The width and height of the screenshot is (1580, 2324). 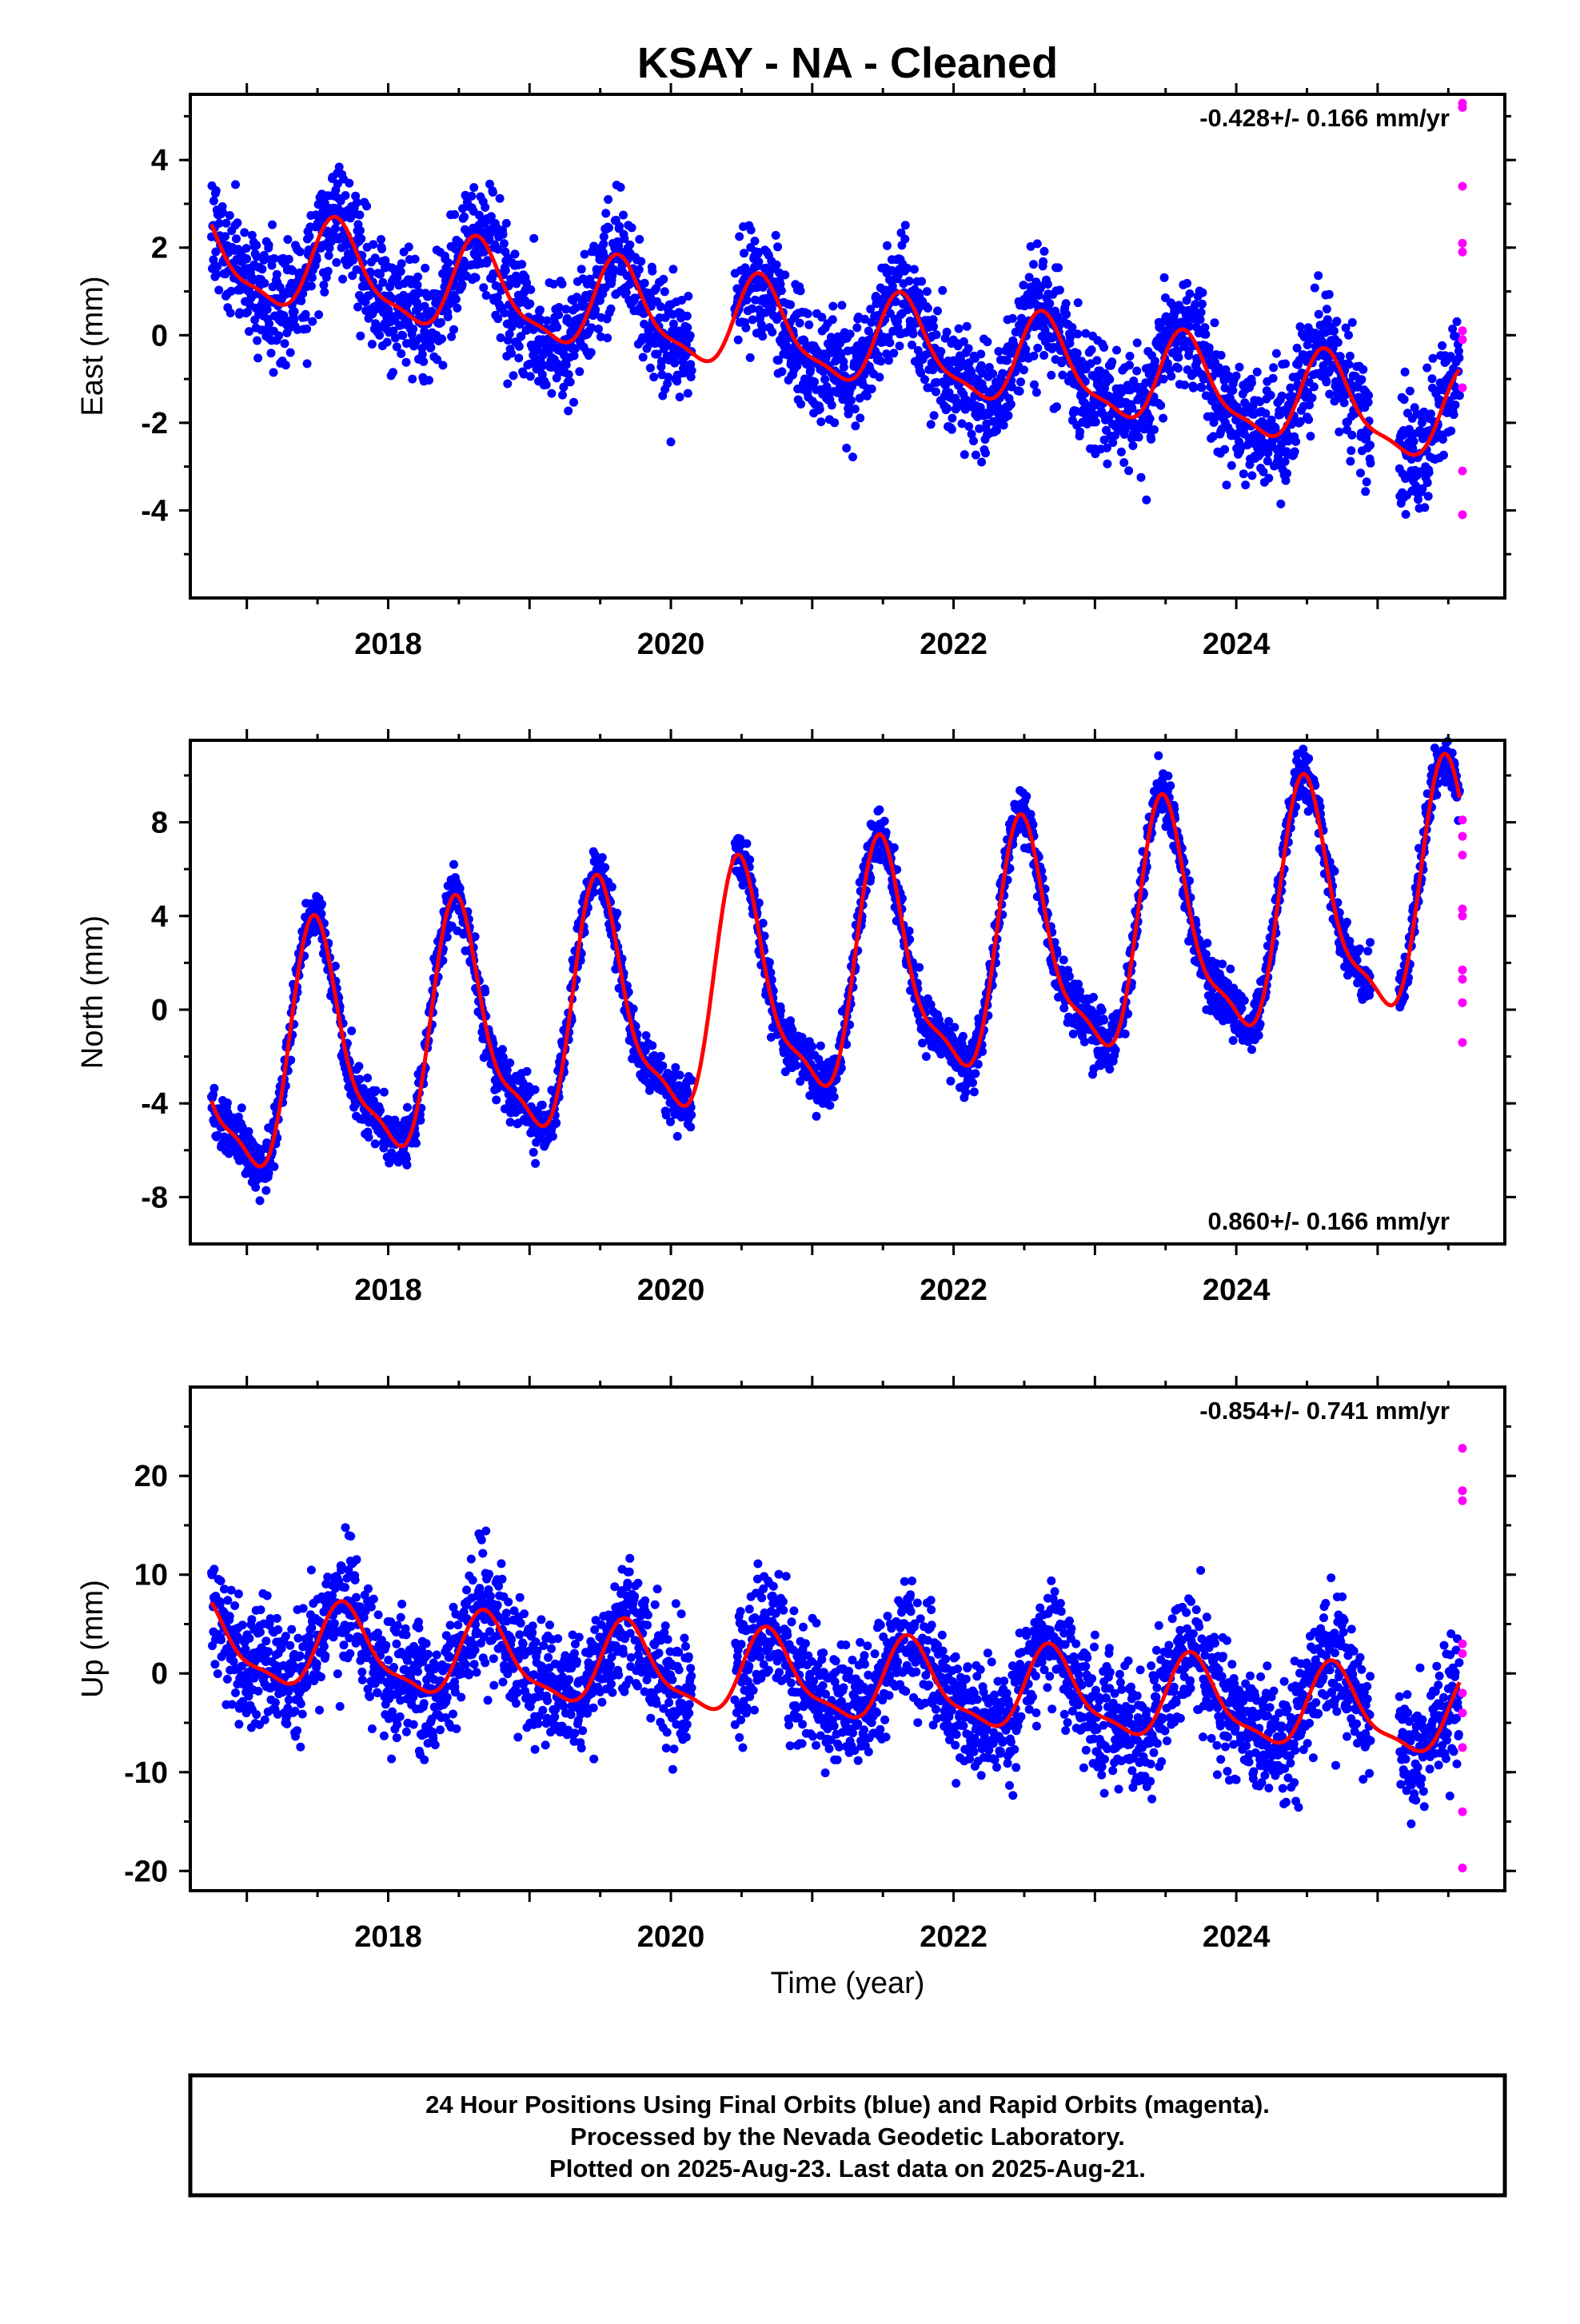 What do you see at coordinates (847, 63) in the screenshot?
I see `chart-title: KSAY - NA - Cleaned` at bounding box center [847, 63].